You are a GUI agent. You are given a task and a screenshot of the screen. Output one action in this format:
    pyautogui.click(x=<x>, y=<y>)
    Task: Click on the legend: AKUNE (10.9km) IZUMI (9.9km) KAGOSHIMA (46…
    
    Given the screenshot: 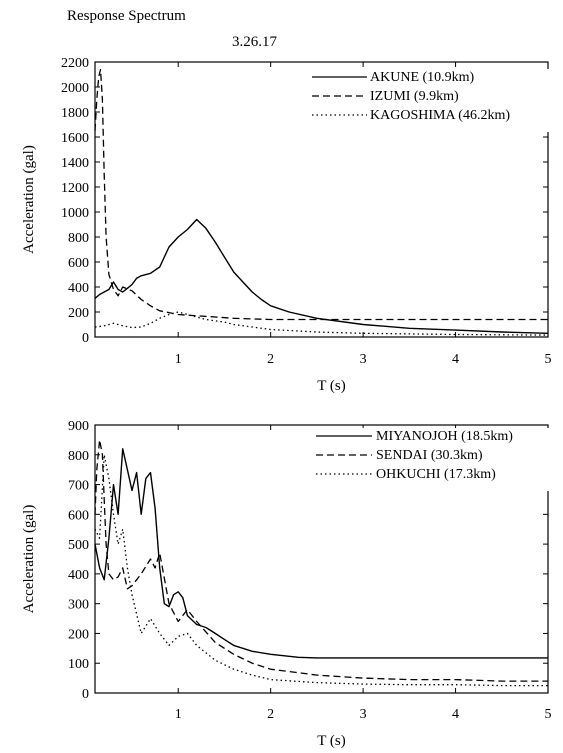 What is the action you would take?
    pyautogui.click(x=429, y=100)
    